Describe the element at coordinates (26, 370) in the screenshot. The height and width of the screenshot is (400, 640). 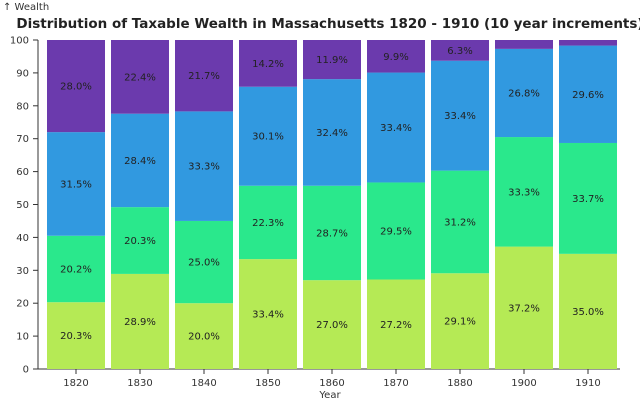
I see `y-tick-label: 0` at that location.